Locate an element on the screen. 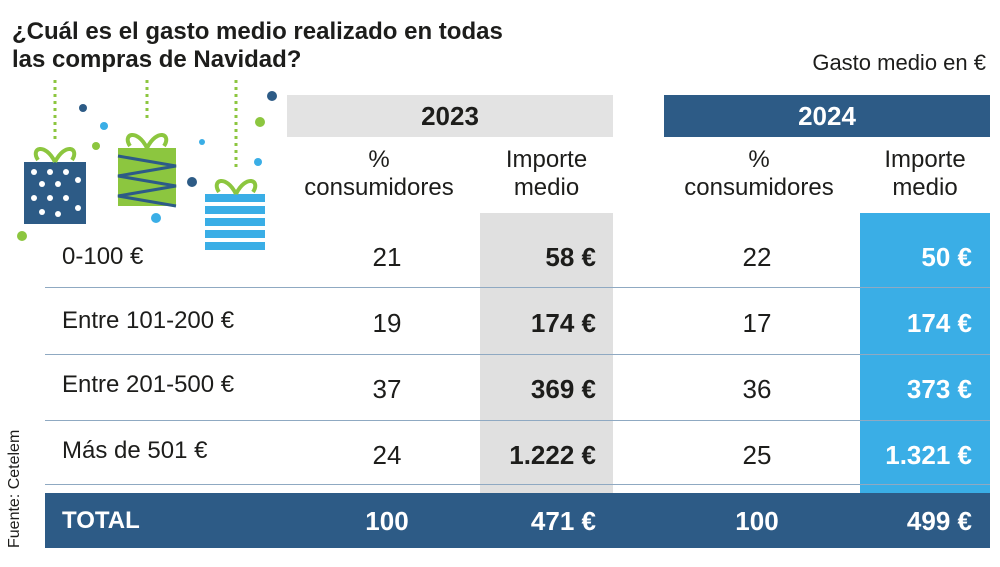 The image size is (1000, 567). pct-2024-value: 36 is located at coordinates (757, 389).